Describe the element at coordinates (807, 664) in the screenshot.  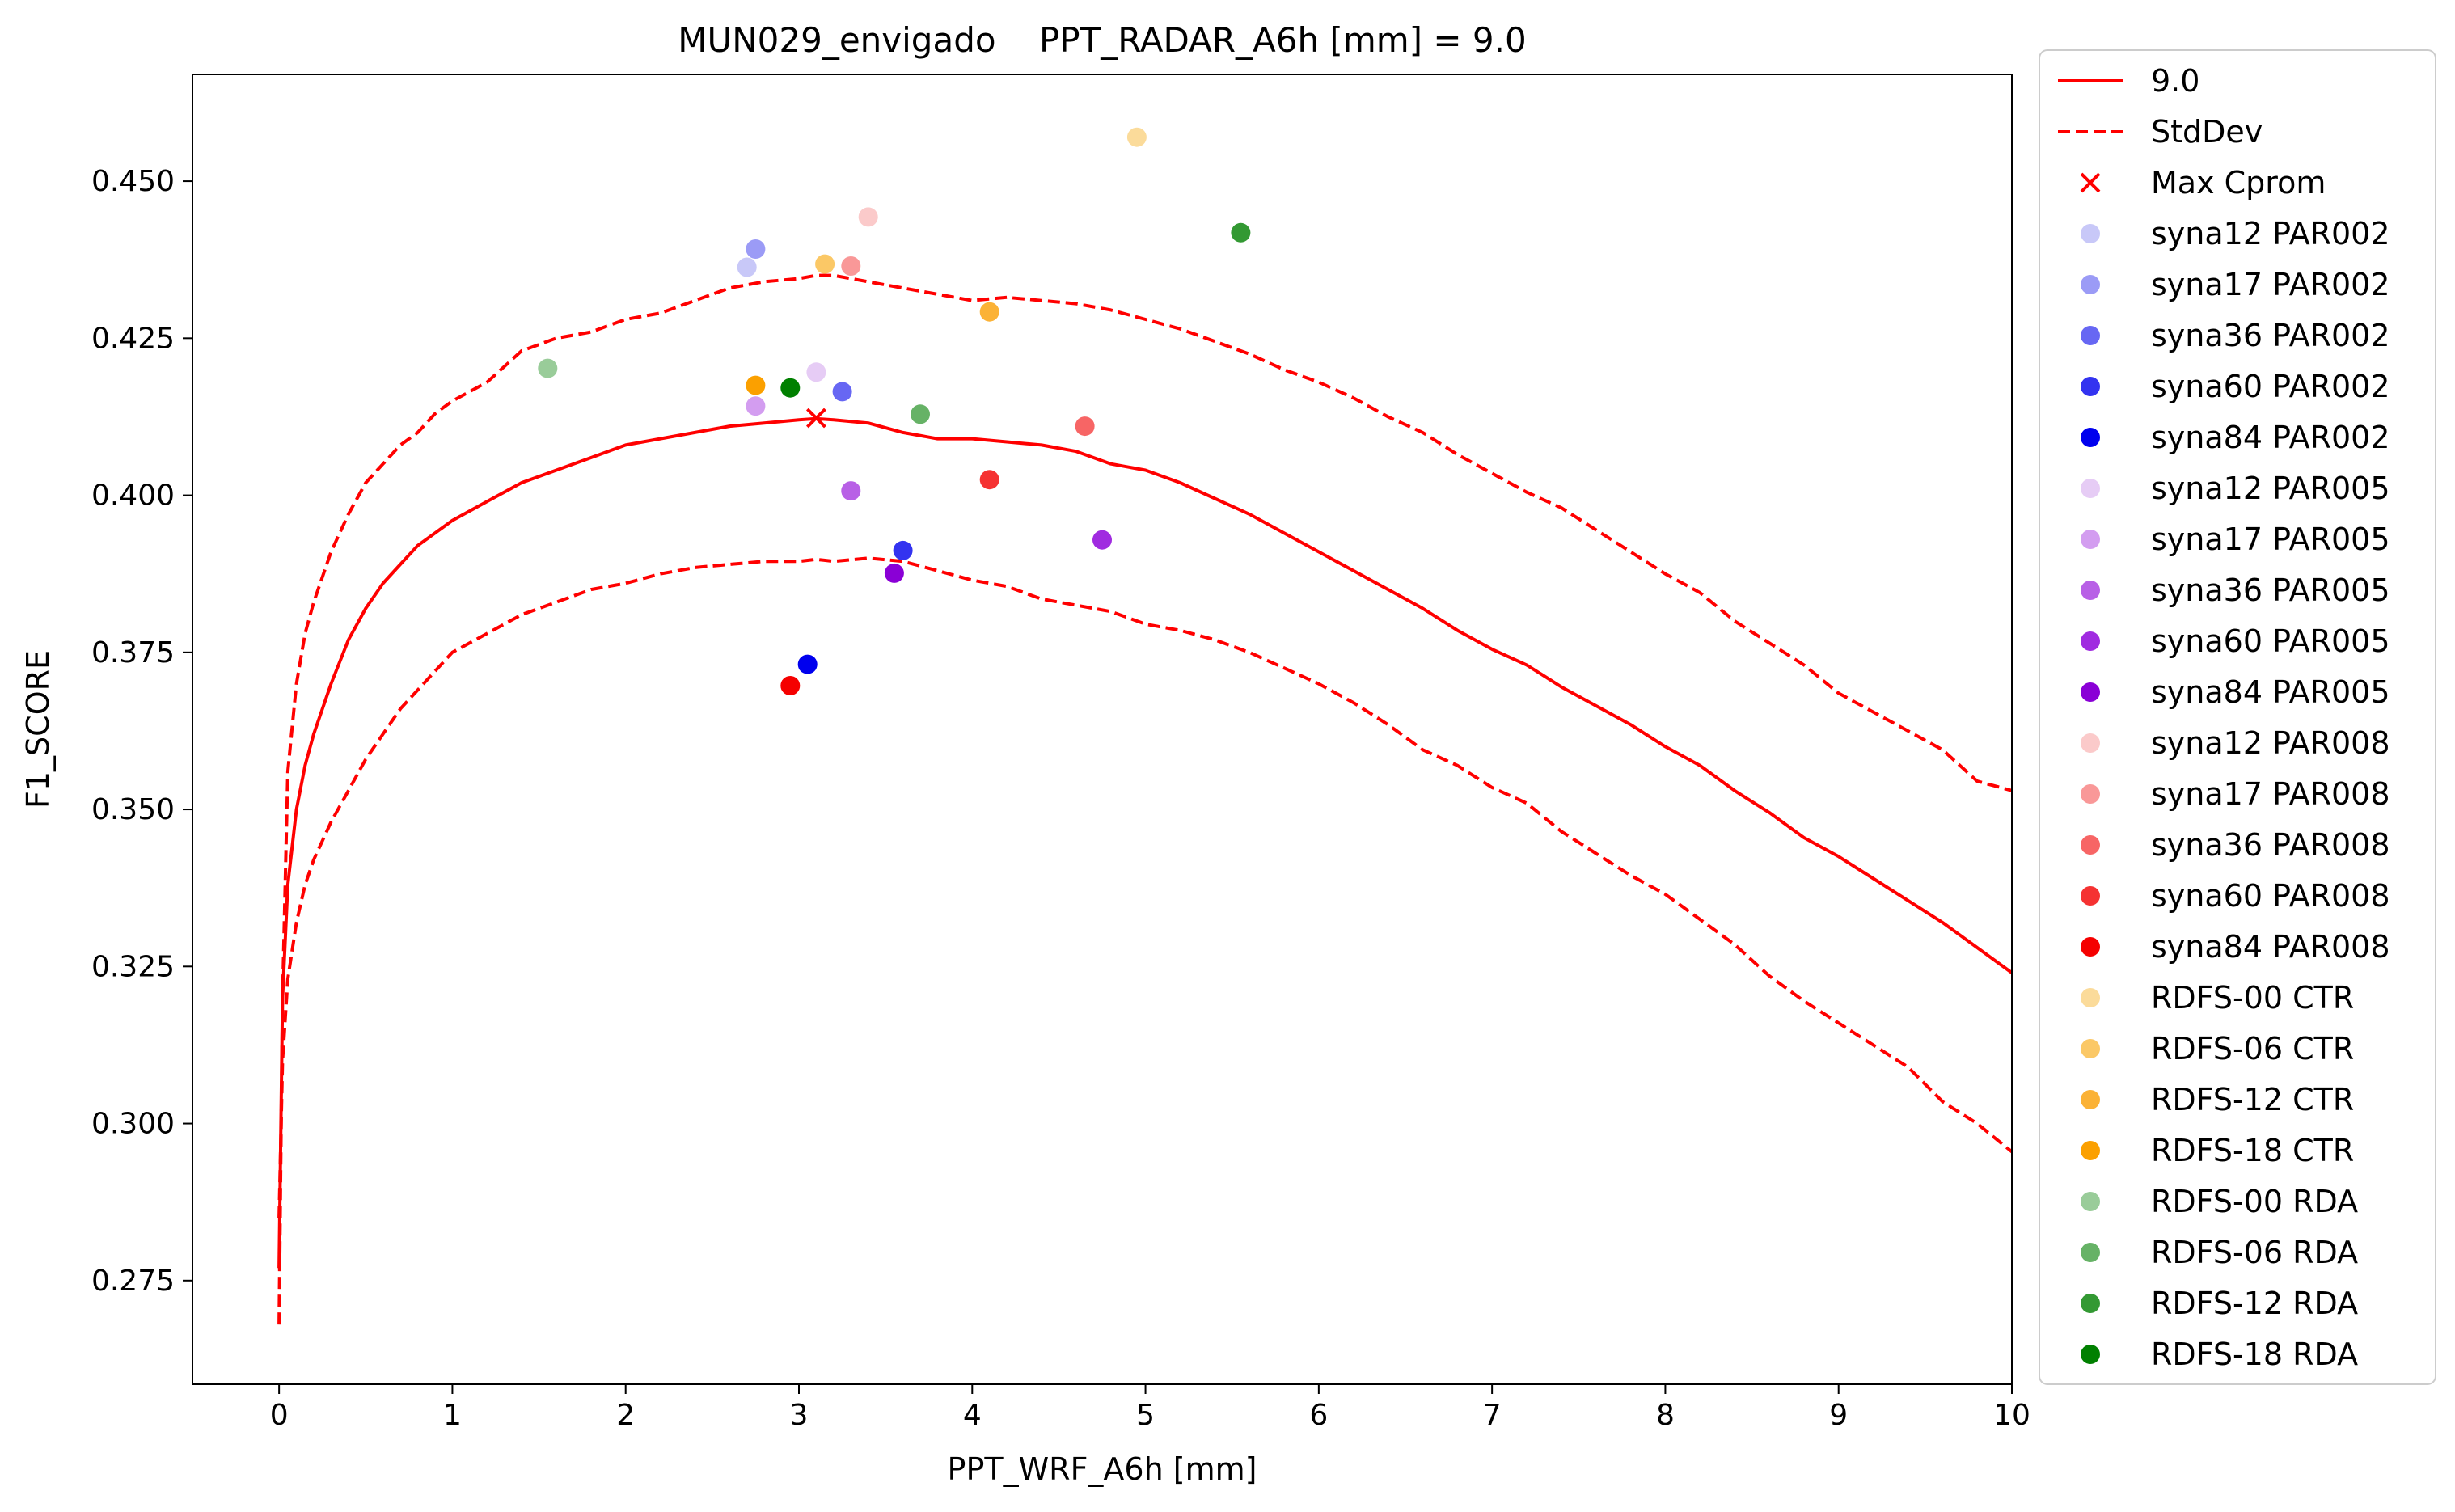
I see `point-syna84-par002` at that location.